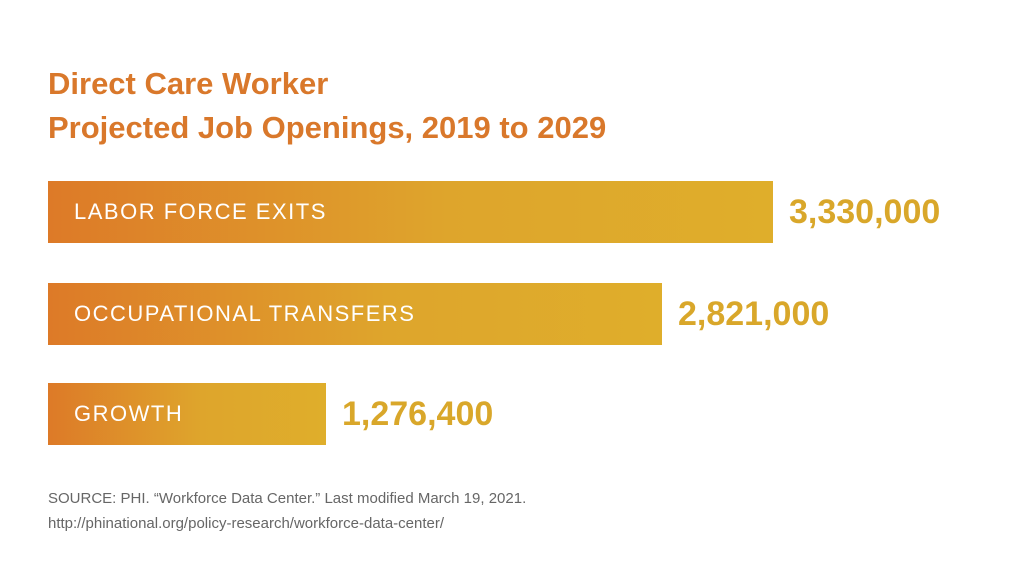 The image size is (1024, 585). I want to click on bar-growth: GROWTH, so click(187, 414).